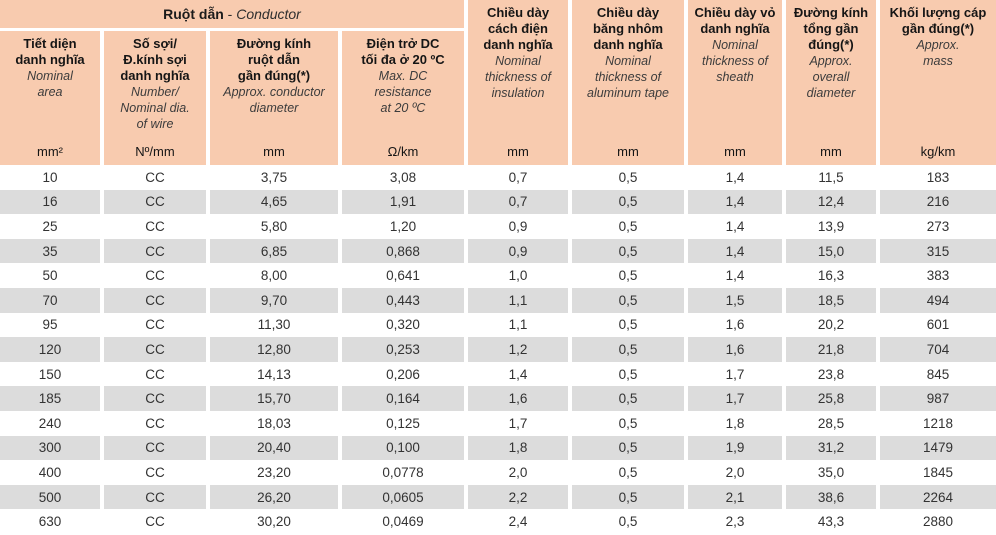  What do you see at coordinates (50, 349) in the screenshot?
I see `table-cell: 120` at bounding box center [50, 349].